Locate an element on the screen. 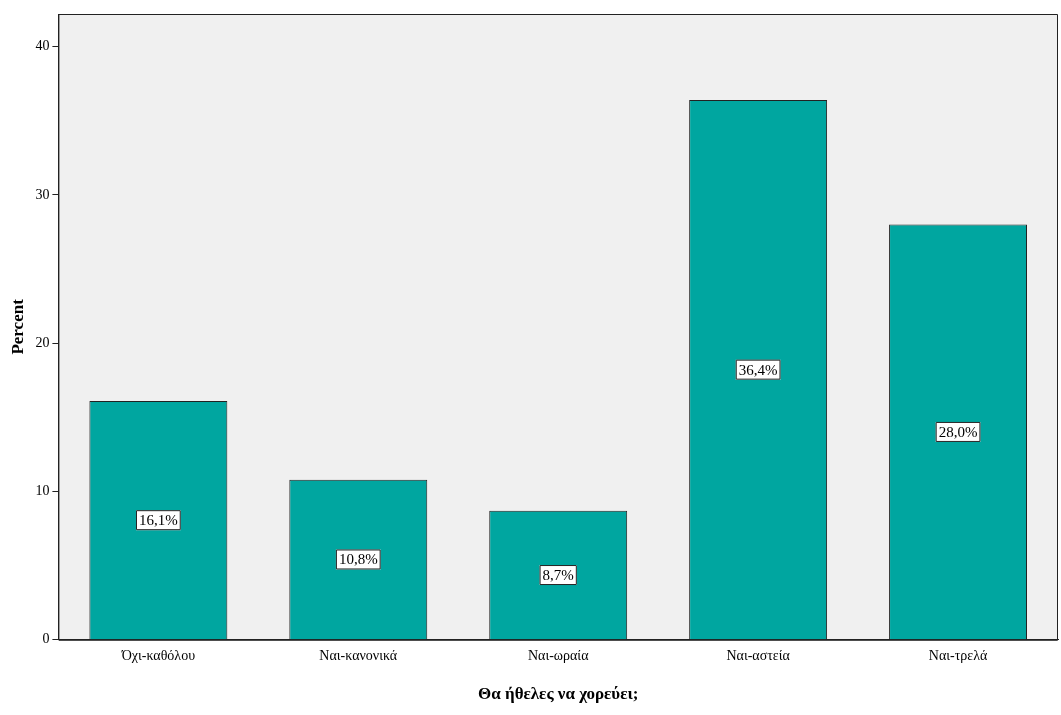  y-tick-label: 0 is located at coordinates (46, 639).